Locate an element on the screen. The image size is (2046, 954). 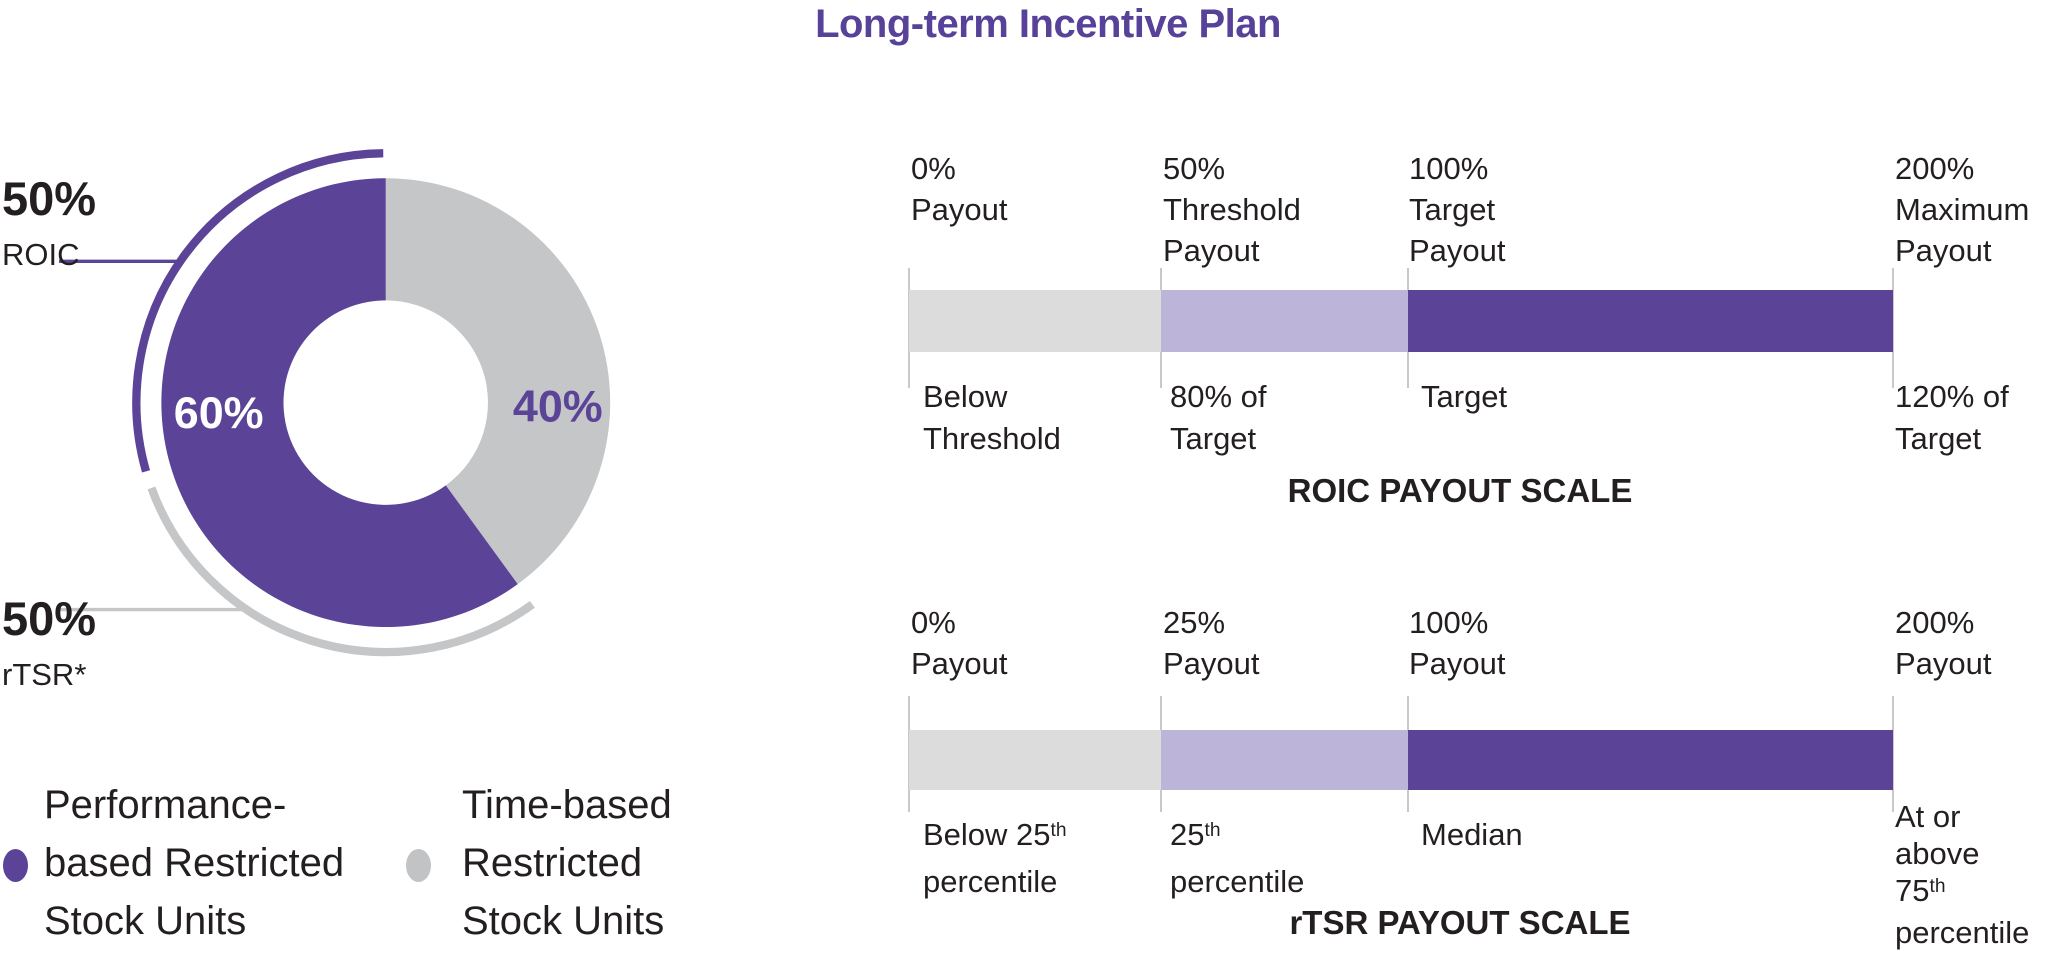
scale-bottom-label-line: At or is located at coordinates (1962, 816).